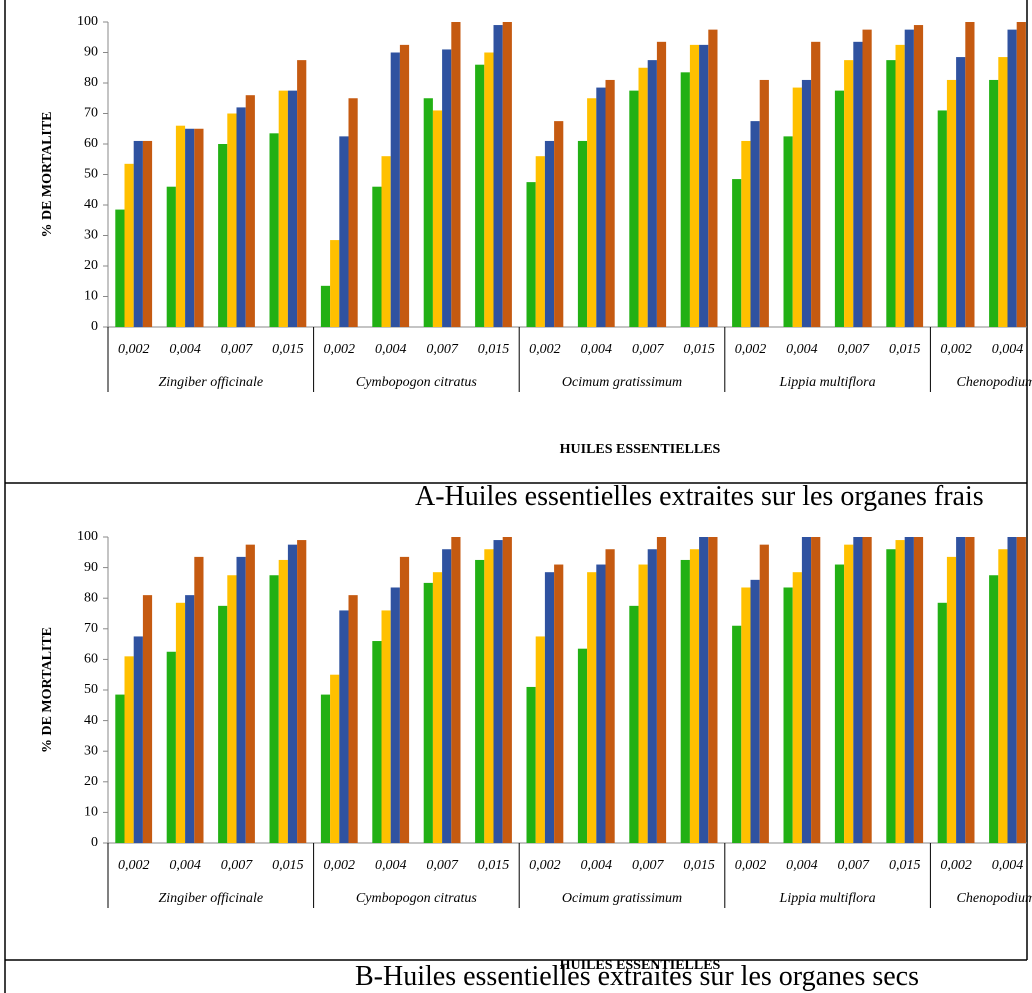  Describe the element at coordinates (87, 21) in the screenshot. I see `y-tick-label: 100` at that location.